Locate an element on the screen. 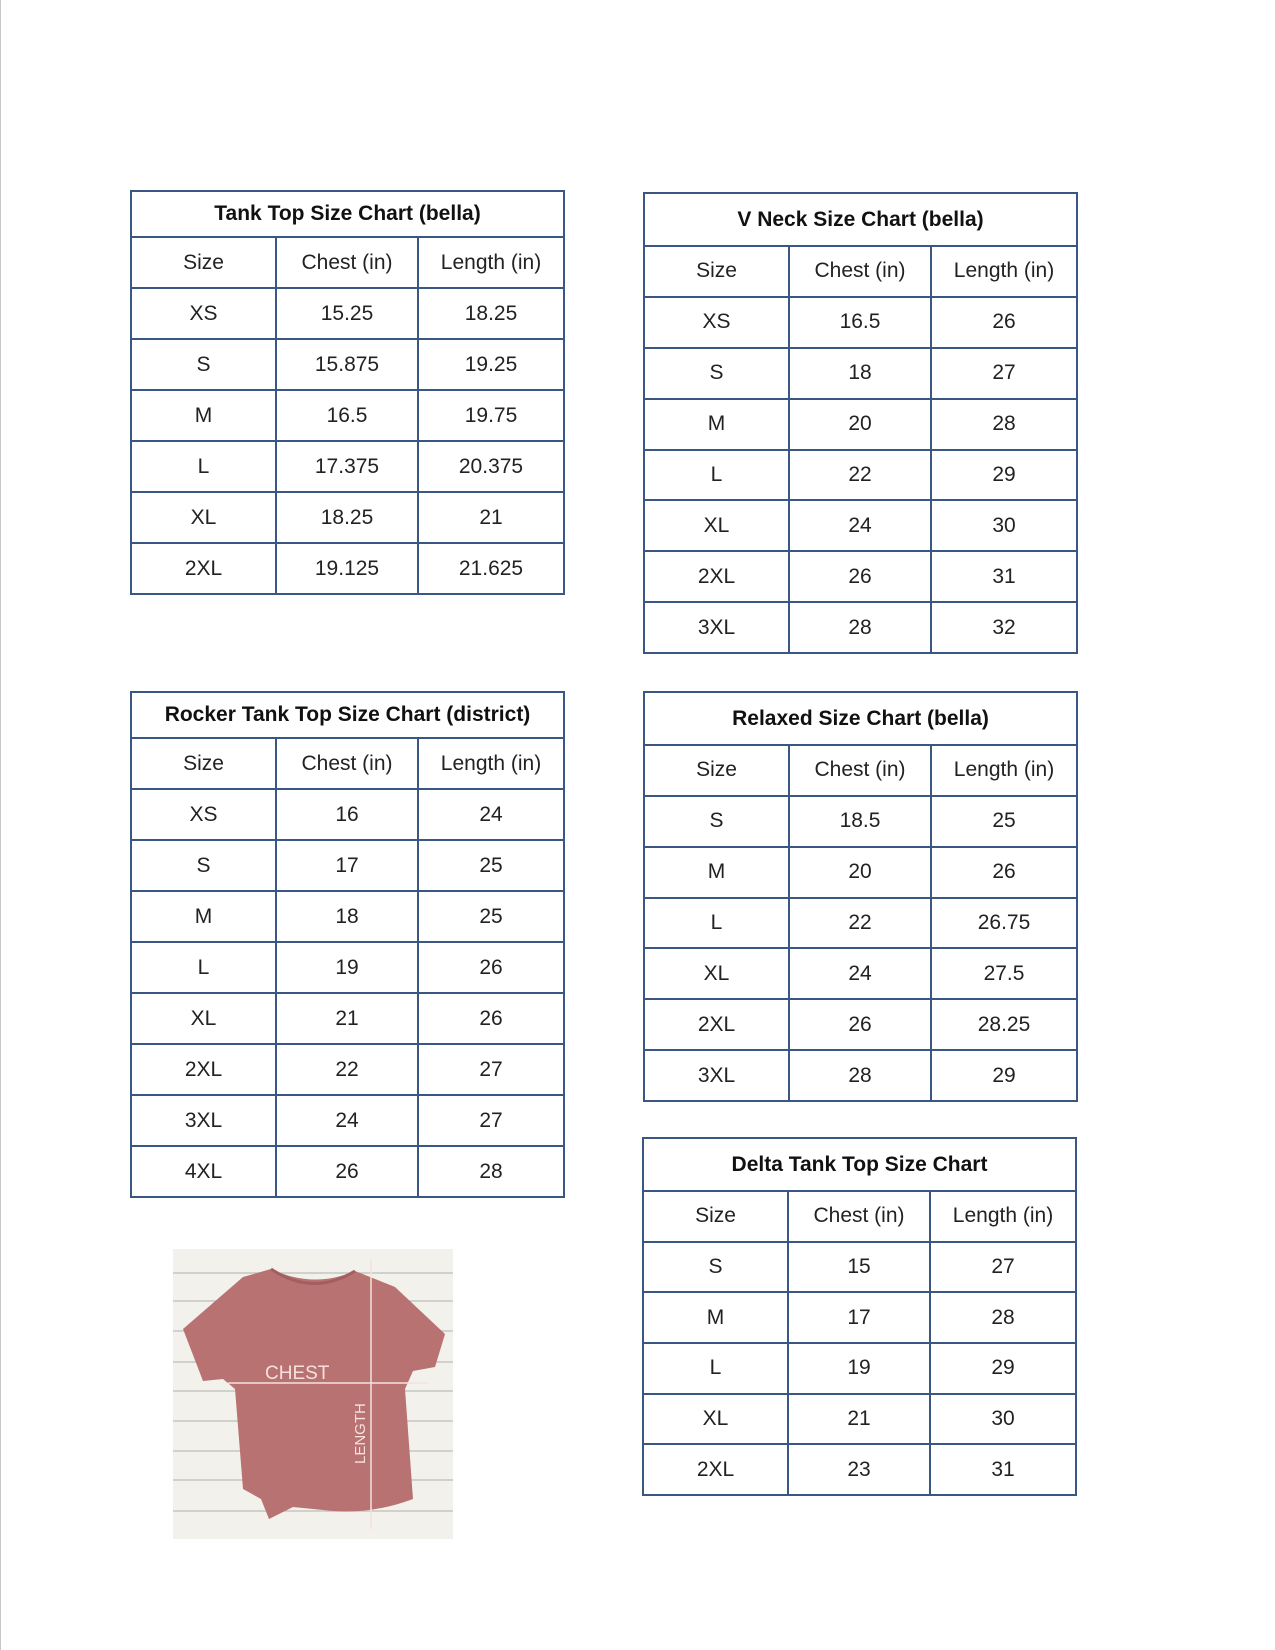 The width and height of the screenshot is (1275, 1650). table-row: 2XL 26 28.25 is located at coordinates (860, 1026).